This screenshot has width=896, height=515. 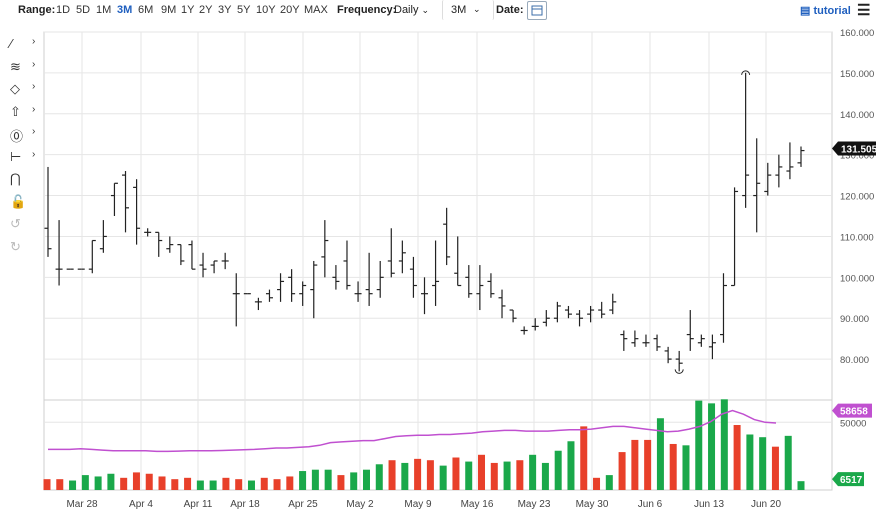 I want to click on range-button-9m: 9M, so click(x=169, y=10).